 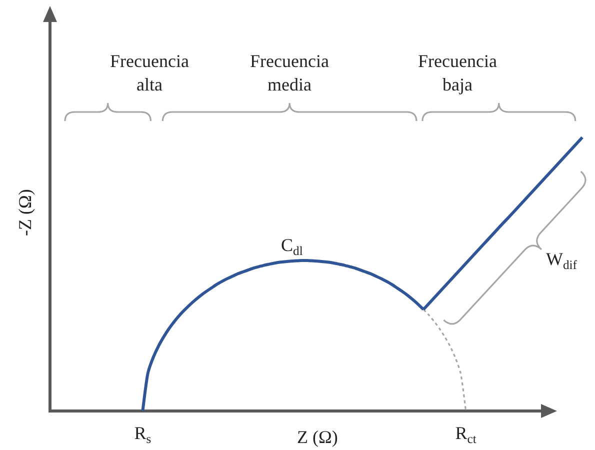 I want to click on annotation: W$_{dif}$, so click(x=562, y=260).